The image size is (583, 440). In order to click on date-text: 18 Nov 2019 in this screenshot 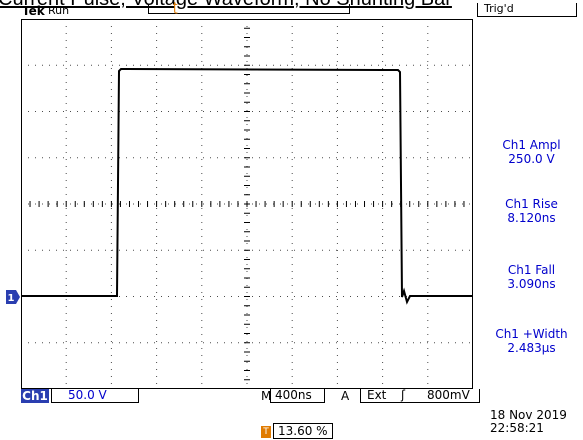, I will do `click(528, 415)`.